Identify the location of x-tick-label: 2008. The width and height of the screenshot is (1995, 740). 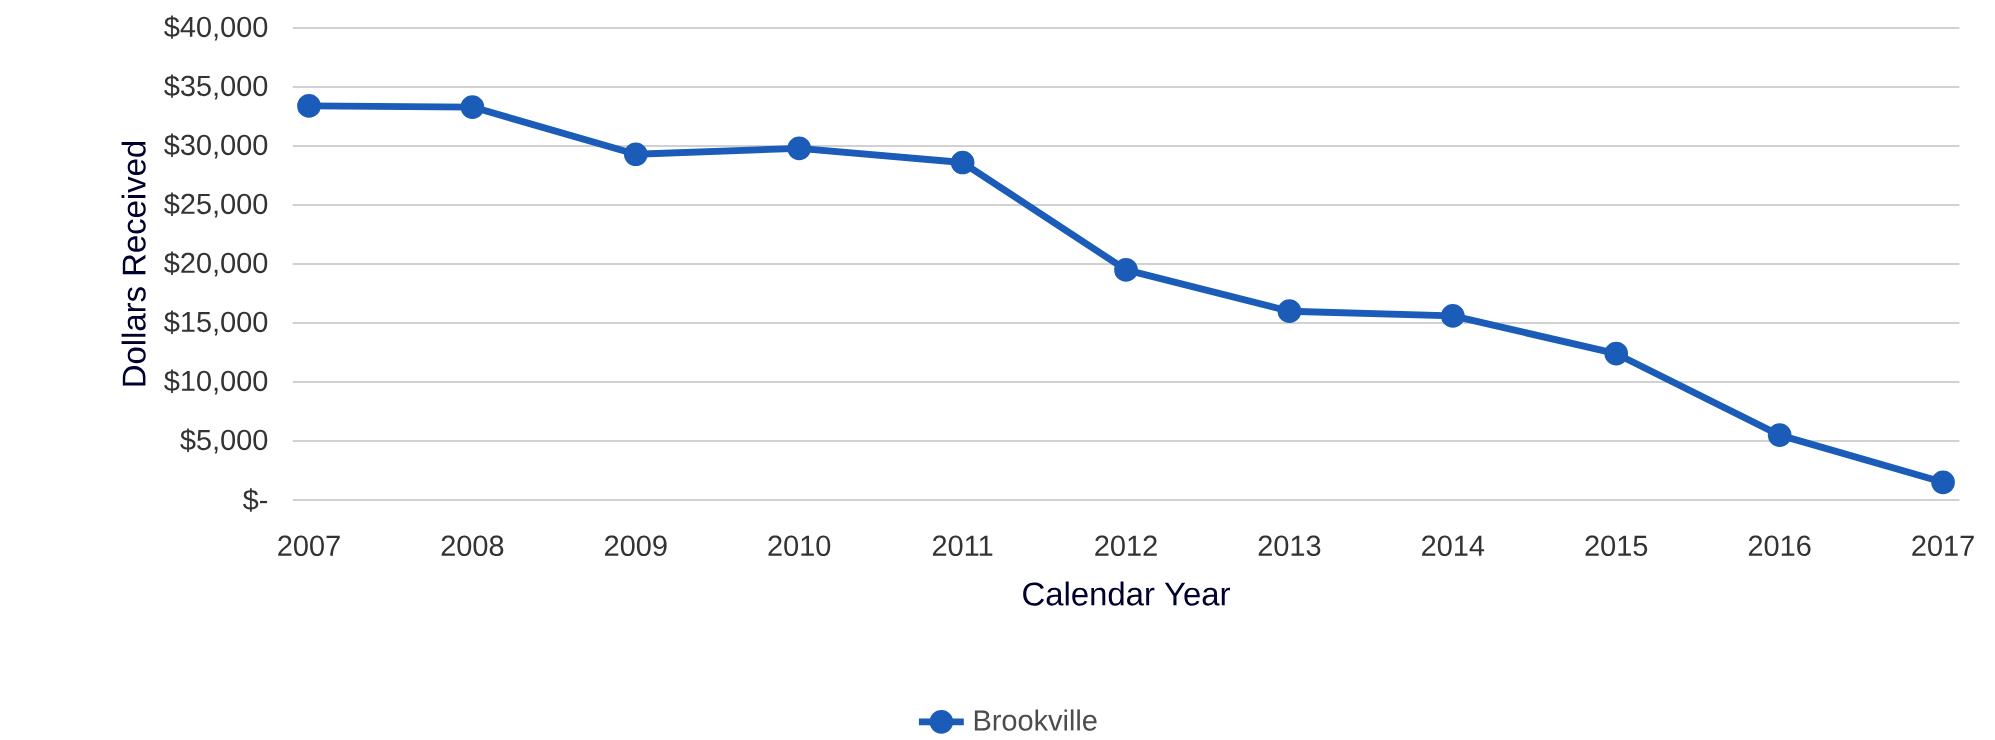
(472, 545).